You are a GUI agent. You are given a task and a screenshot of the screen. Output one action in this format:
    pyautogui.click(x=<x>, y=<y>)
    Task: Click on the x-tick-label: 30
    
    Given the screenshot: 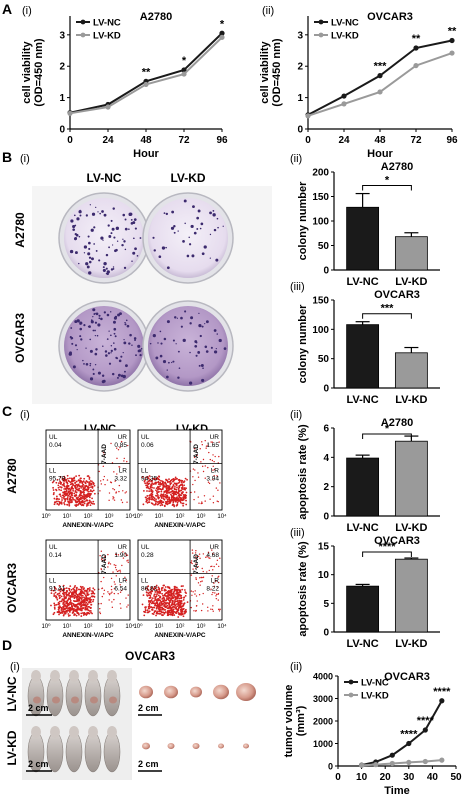 What is the action you would take?
    pyautogui.click(x=409, y=777)
    